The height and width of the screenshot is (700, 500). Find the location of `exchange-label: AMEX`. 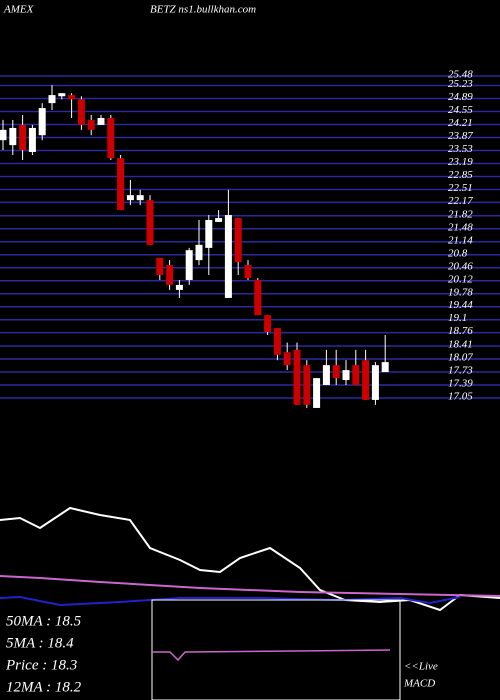

exchange-label: AMEX is located at coordinates (19, 10).